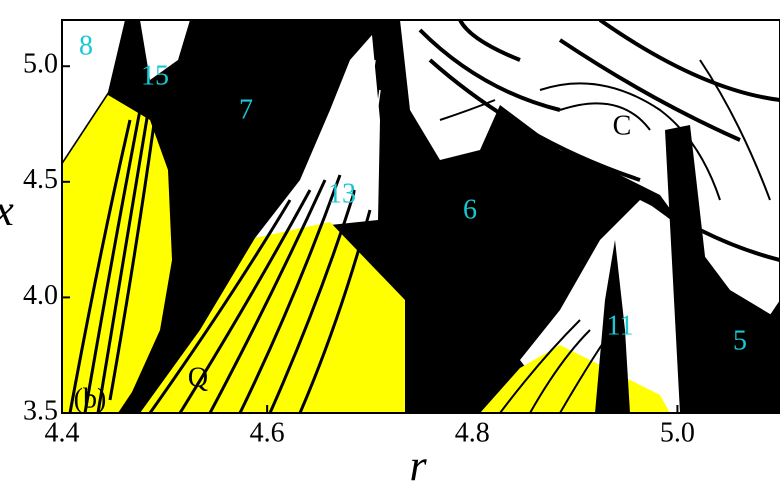  What do you see at coordinates (40, 295) in the screenshot?
I see `y-tick-label: 4.0` at bounding box center [40, 295].